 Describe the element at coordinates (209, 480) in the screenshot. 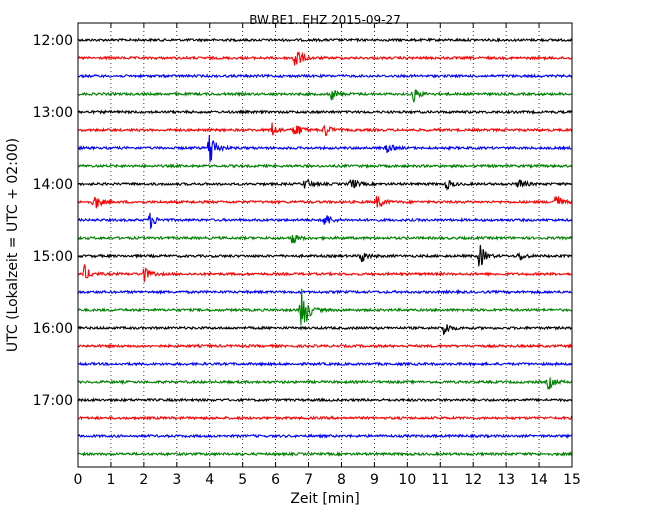

I see `x-tick-label: 4` at that location.